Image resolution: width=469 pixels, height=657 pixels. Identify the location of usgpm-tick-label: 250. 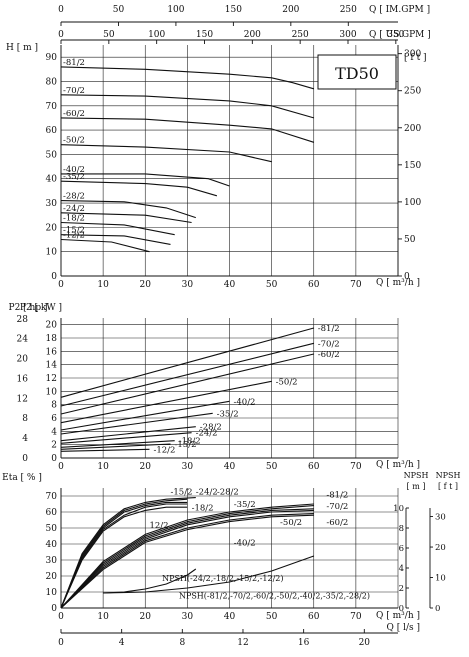
(300, 35).